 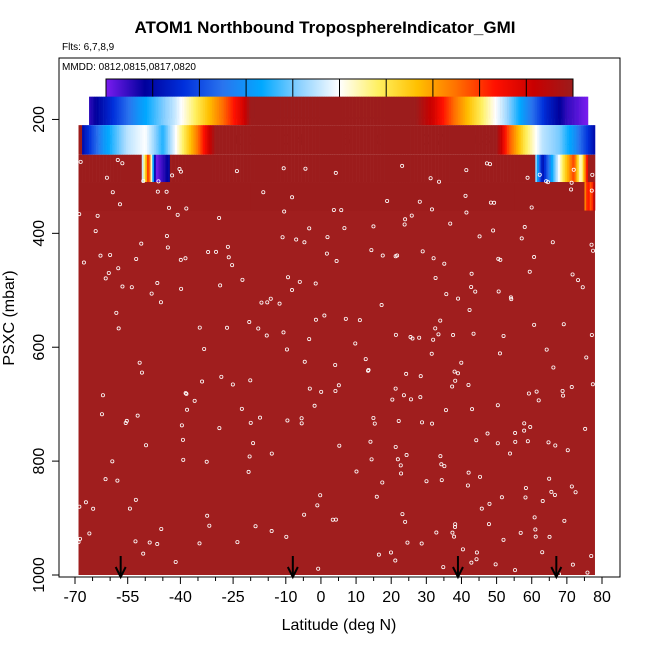 What do you see at coordinates (337, 591) in the screenshot?
I see `x-axis: -70 -55 -40 -25 -10 0 10 20 30 40 50 60 70 80` at bounding box center [337, 591].